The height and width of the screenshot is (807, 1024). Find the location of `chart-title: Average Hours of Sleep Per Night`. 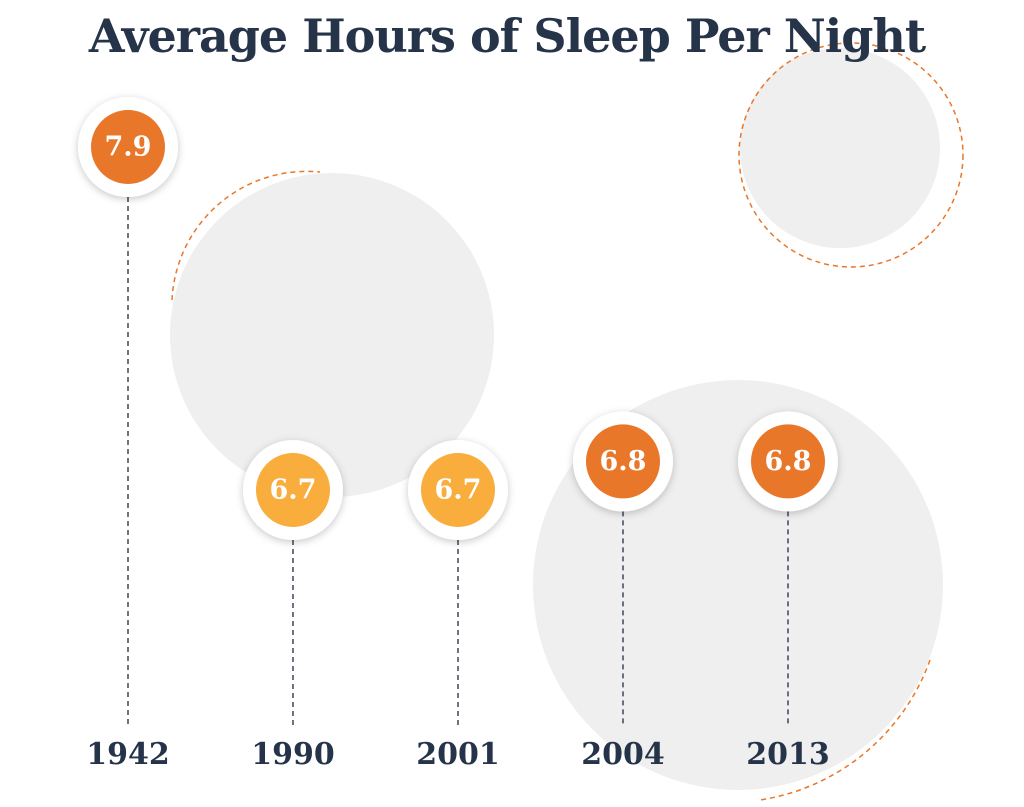

chart-title: Average Hours of Sleep Per Night is located at coordinates (507, 36).